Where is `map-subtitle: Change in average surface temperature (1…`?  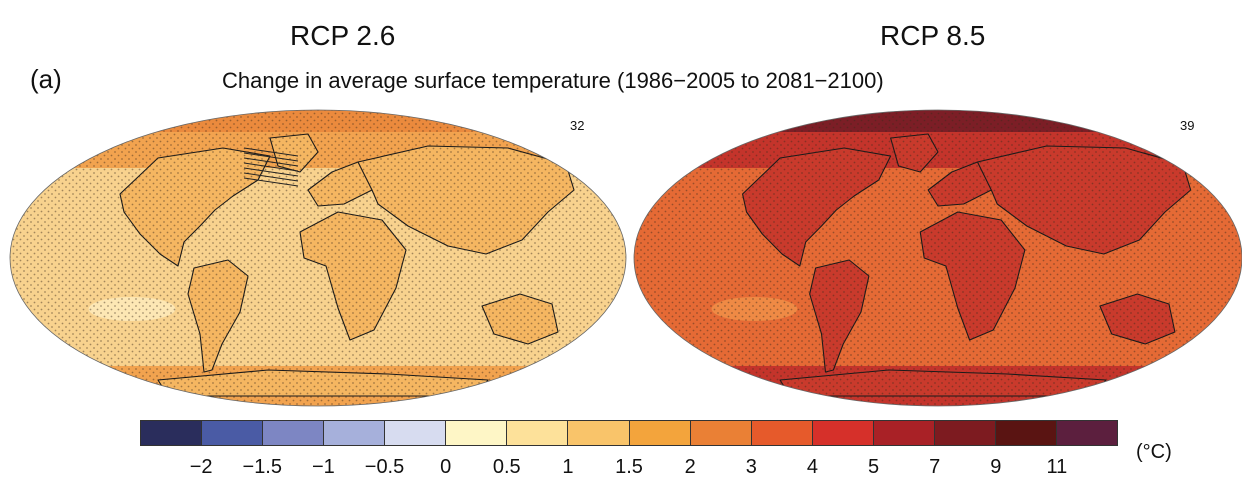 map-subtitle: Change in average surface temperature (1… is located at coordinates (553, 80).